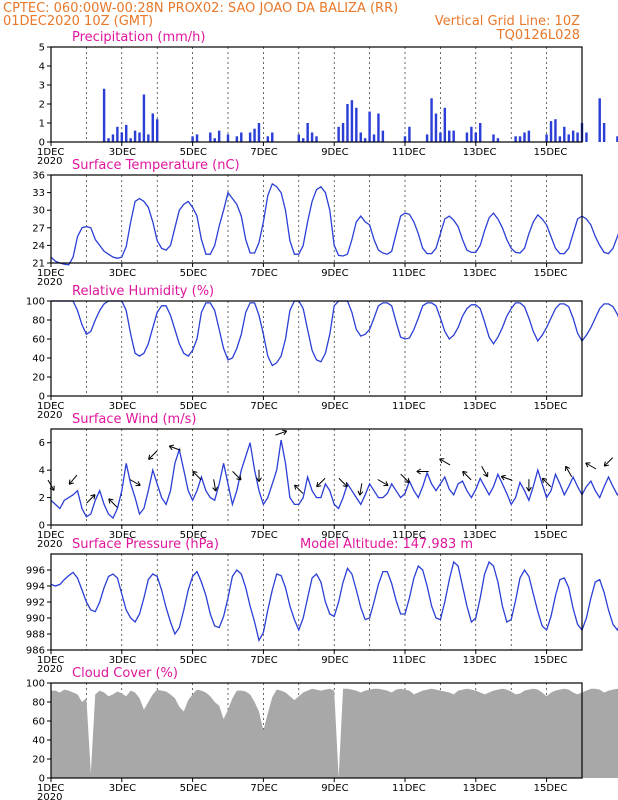 The height and width of the screenshot is (800, 618). Describe the element at coordinates (35, 651) in the screenshot. I see `pres-ytick-label: 986` at that location.